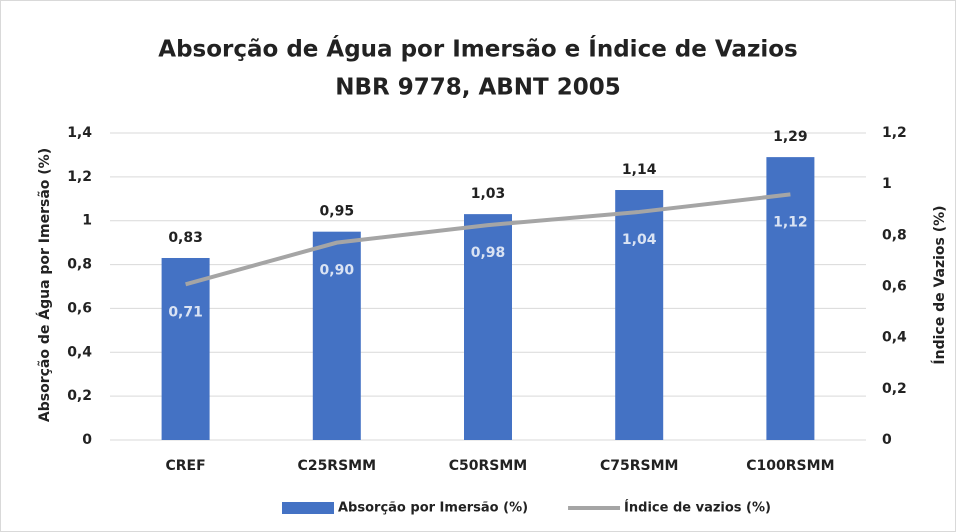  I want to click on line-value-label: 1,12, so click(790, 222).